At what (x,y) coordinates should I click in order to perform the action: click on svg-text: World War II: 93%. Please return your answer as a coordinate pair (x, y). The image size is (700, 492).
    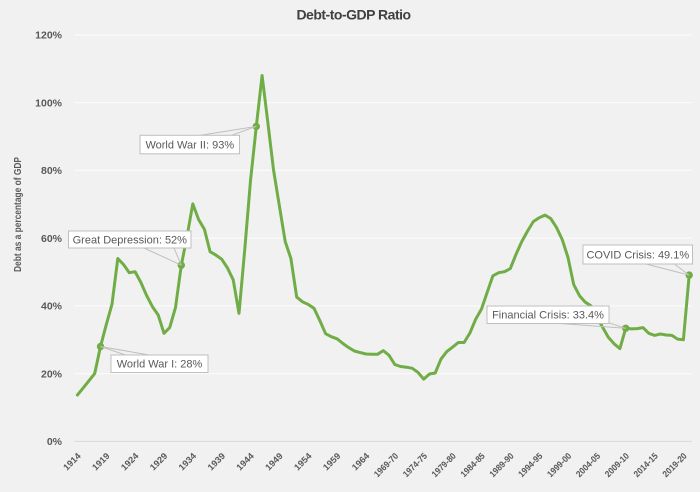
    Looking at the image, I should click on (189, 146).